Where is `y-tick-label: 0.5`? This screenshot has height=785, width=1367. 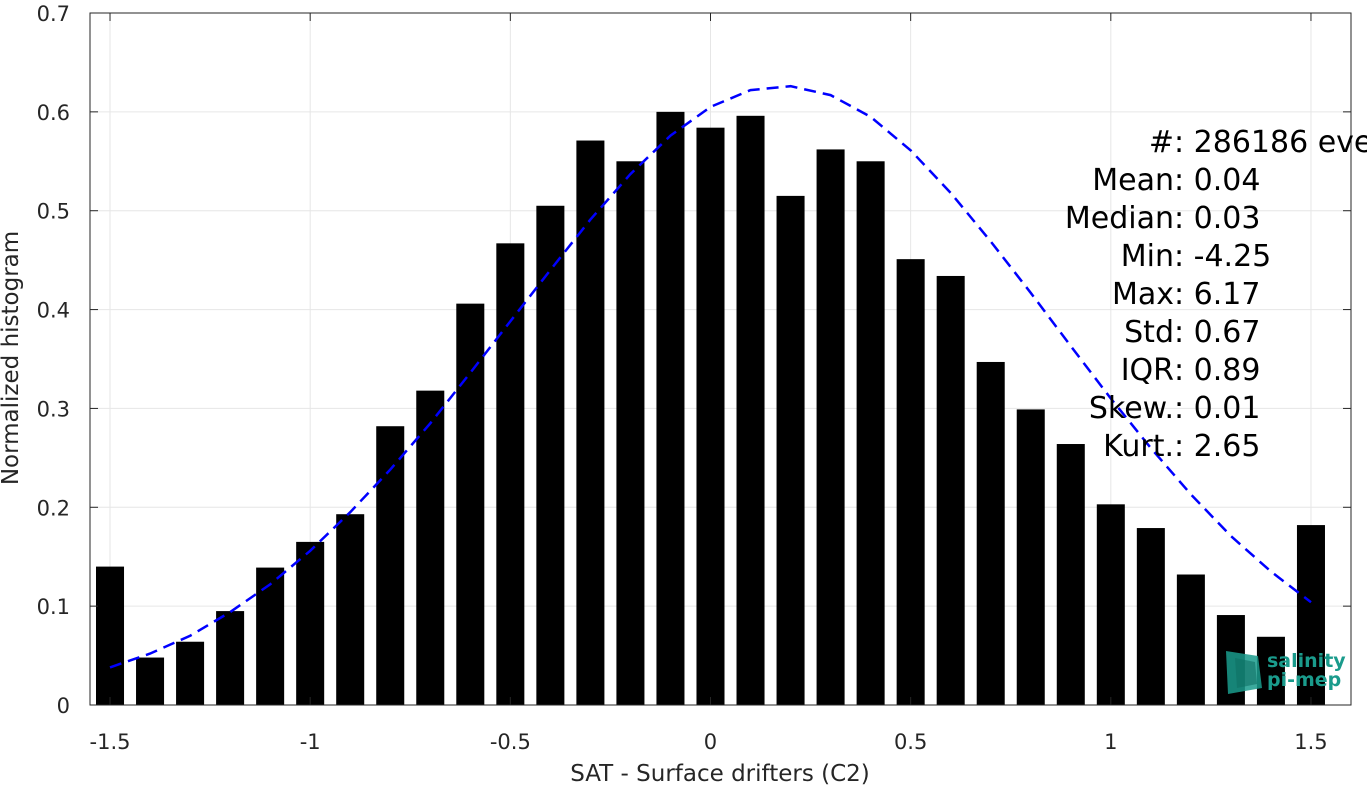
y-tick-label: 0.5 is located at coordinates (53, 212).